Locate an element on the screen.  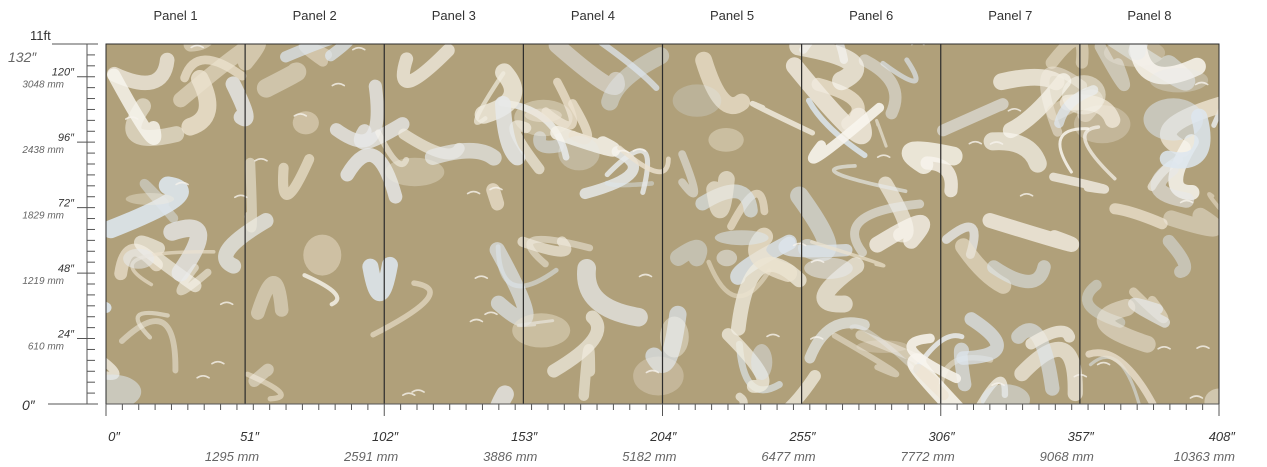
y-mm-label: 1829 mm is located at coordinates (43, 216).